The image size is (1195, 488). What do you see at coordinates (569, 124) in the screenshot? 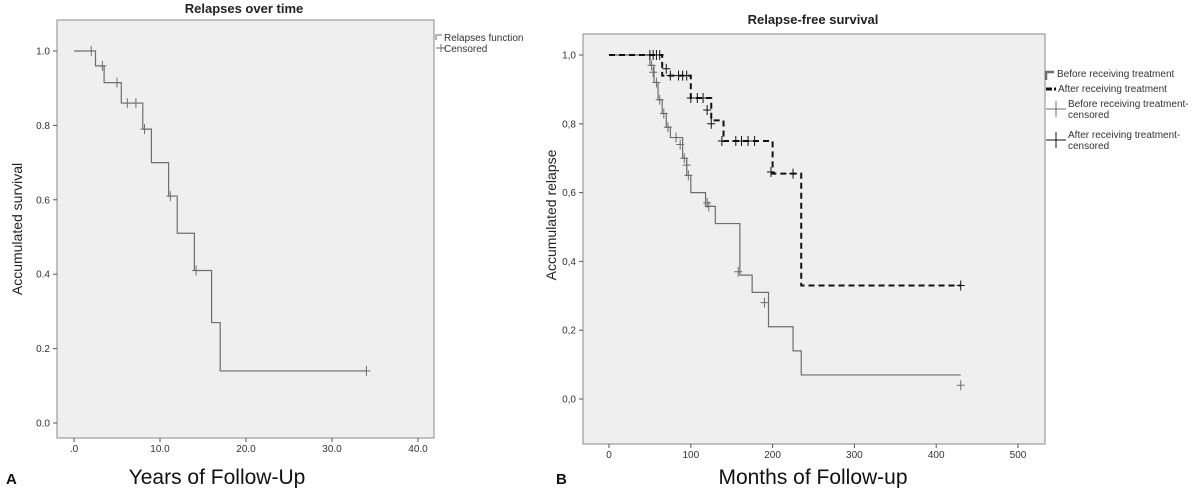
I see `y-tick-label: 0,8` at bounding box center [569, 124].